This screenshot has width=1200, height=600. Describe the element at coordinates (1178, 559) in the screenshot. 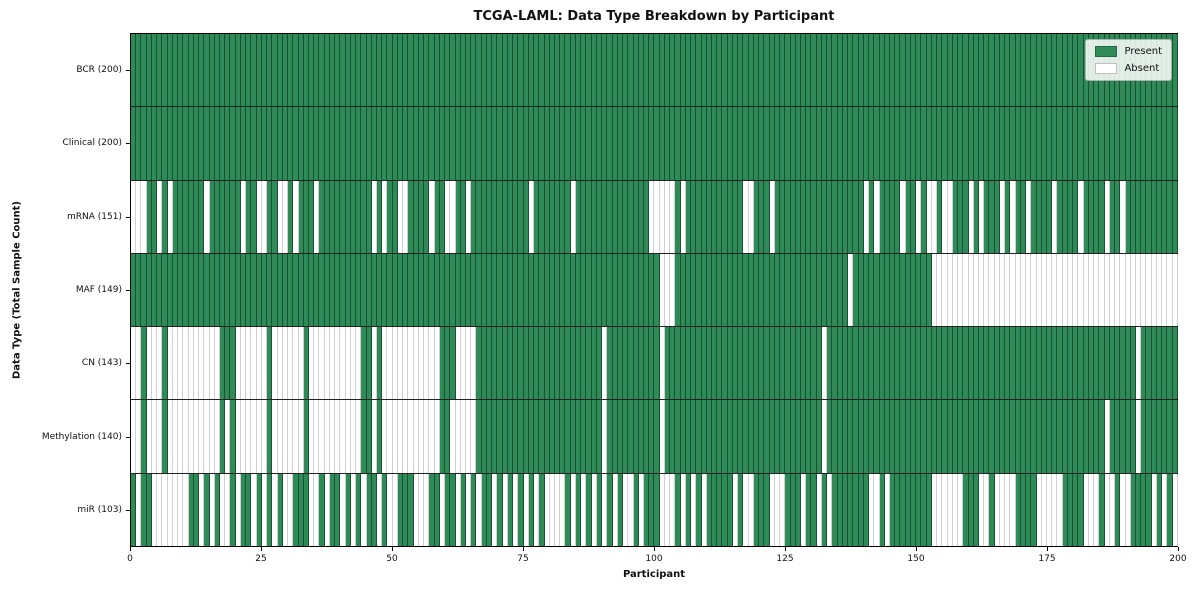

I see `x-tick-label: 200` at that location.